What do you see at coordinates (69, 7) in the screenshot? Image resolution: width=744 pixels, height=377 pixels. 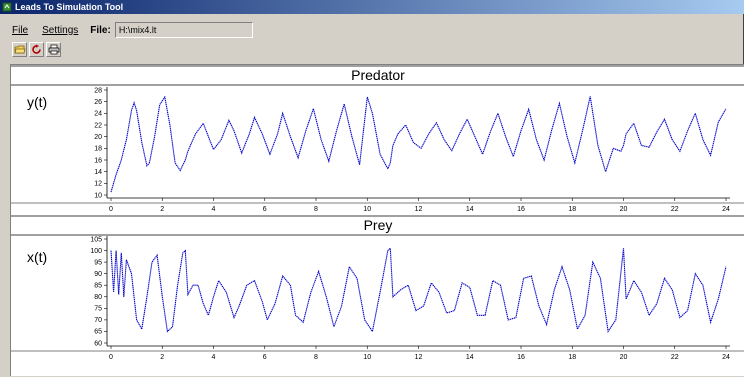 I see `window-title: Leads To Simulation Tool` at bounding box center [69, 7].